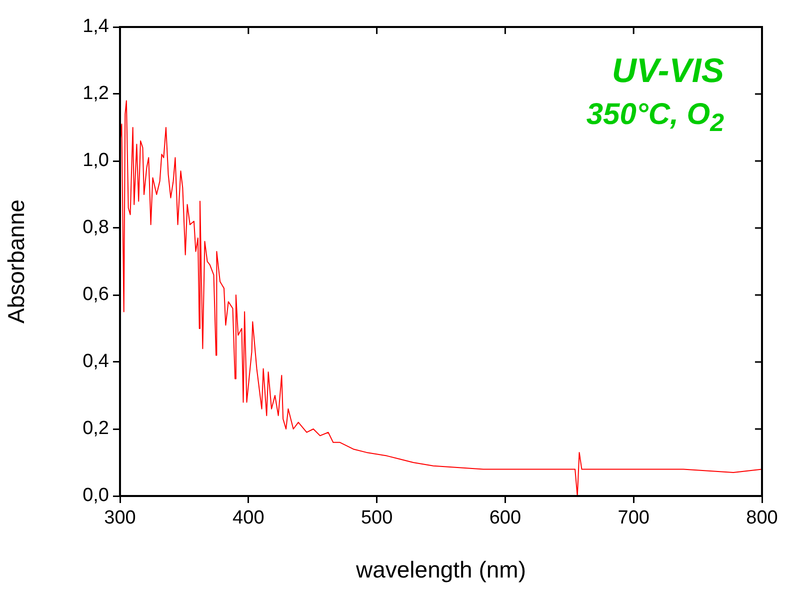  Describe the element at coordinates (95, 295) in the screenshot. I see `y-tick-label: 0,6` at that location.